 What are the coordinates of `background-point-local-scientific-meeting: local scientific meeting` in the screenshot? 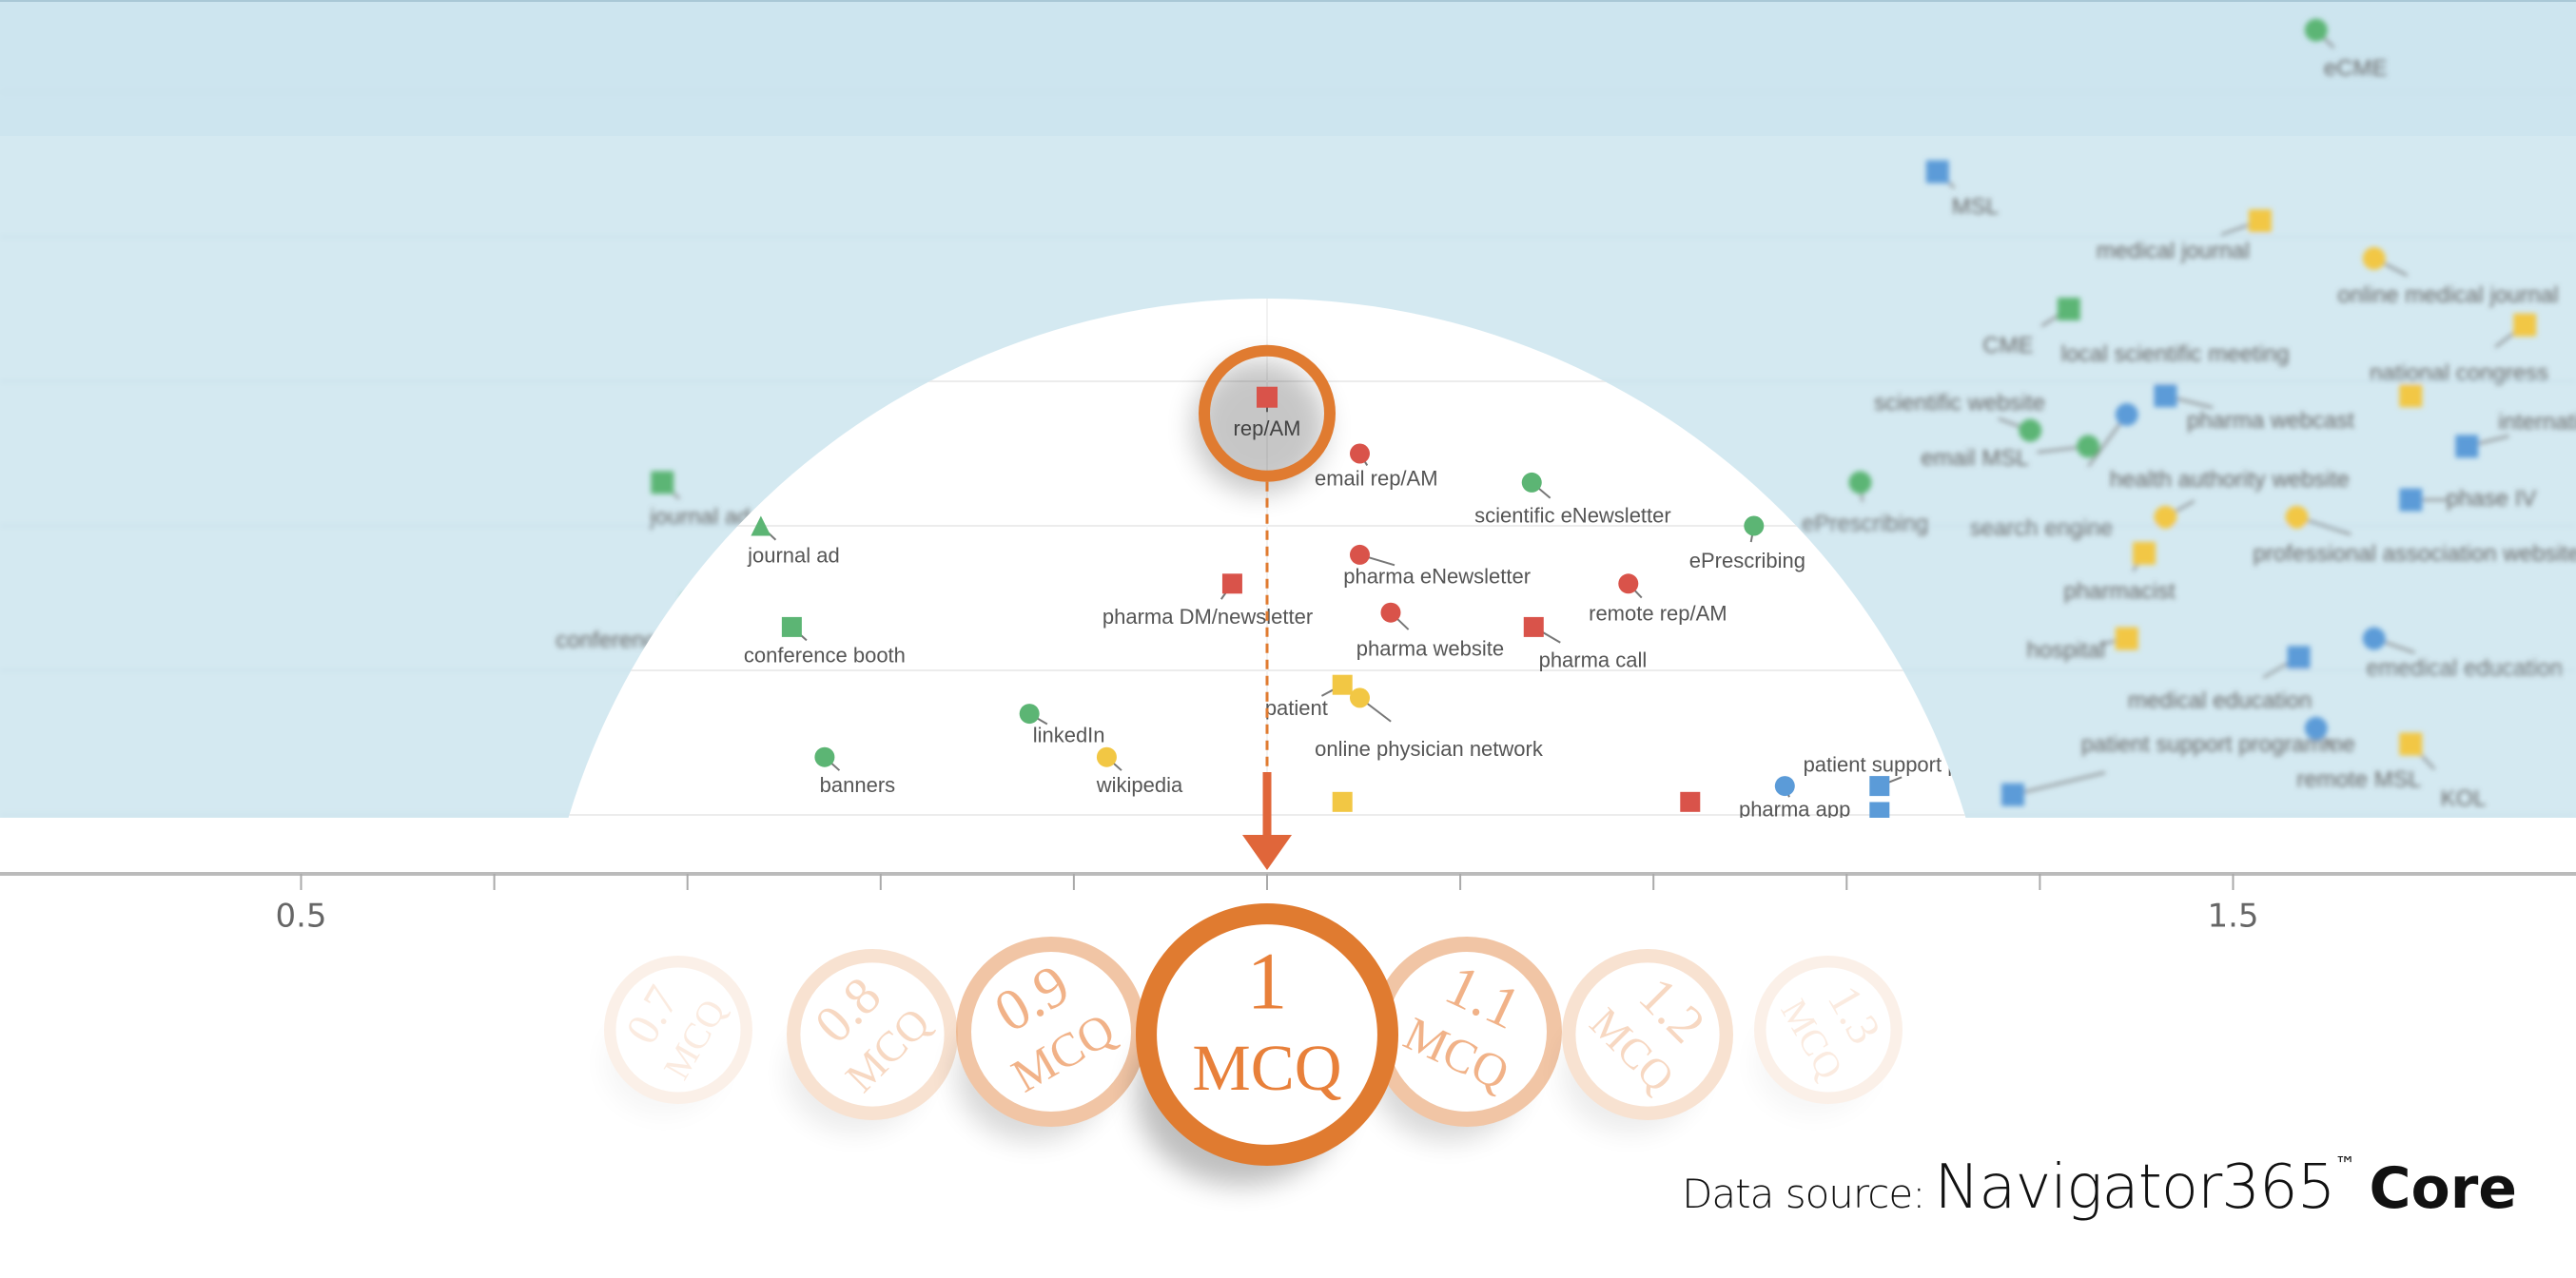 It's located at (2176, 354).